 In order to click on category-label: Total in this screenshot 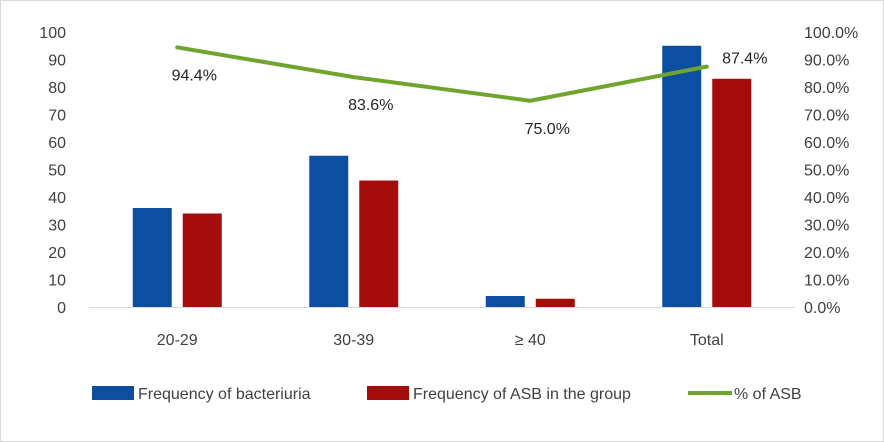, I will do `click(707, 340)`.